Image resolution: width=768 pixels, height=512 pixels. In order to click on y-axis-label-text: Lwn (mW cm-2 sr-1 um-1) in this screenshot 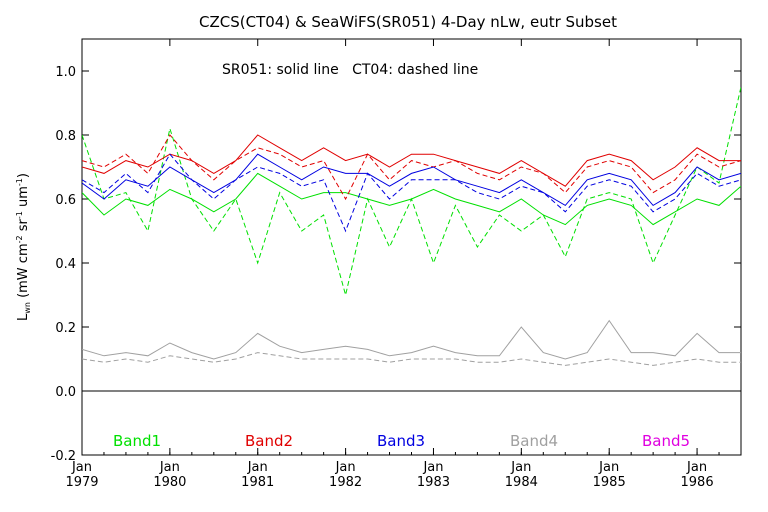, I will do `click(23, 247)`.